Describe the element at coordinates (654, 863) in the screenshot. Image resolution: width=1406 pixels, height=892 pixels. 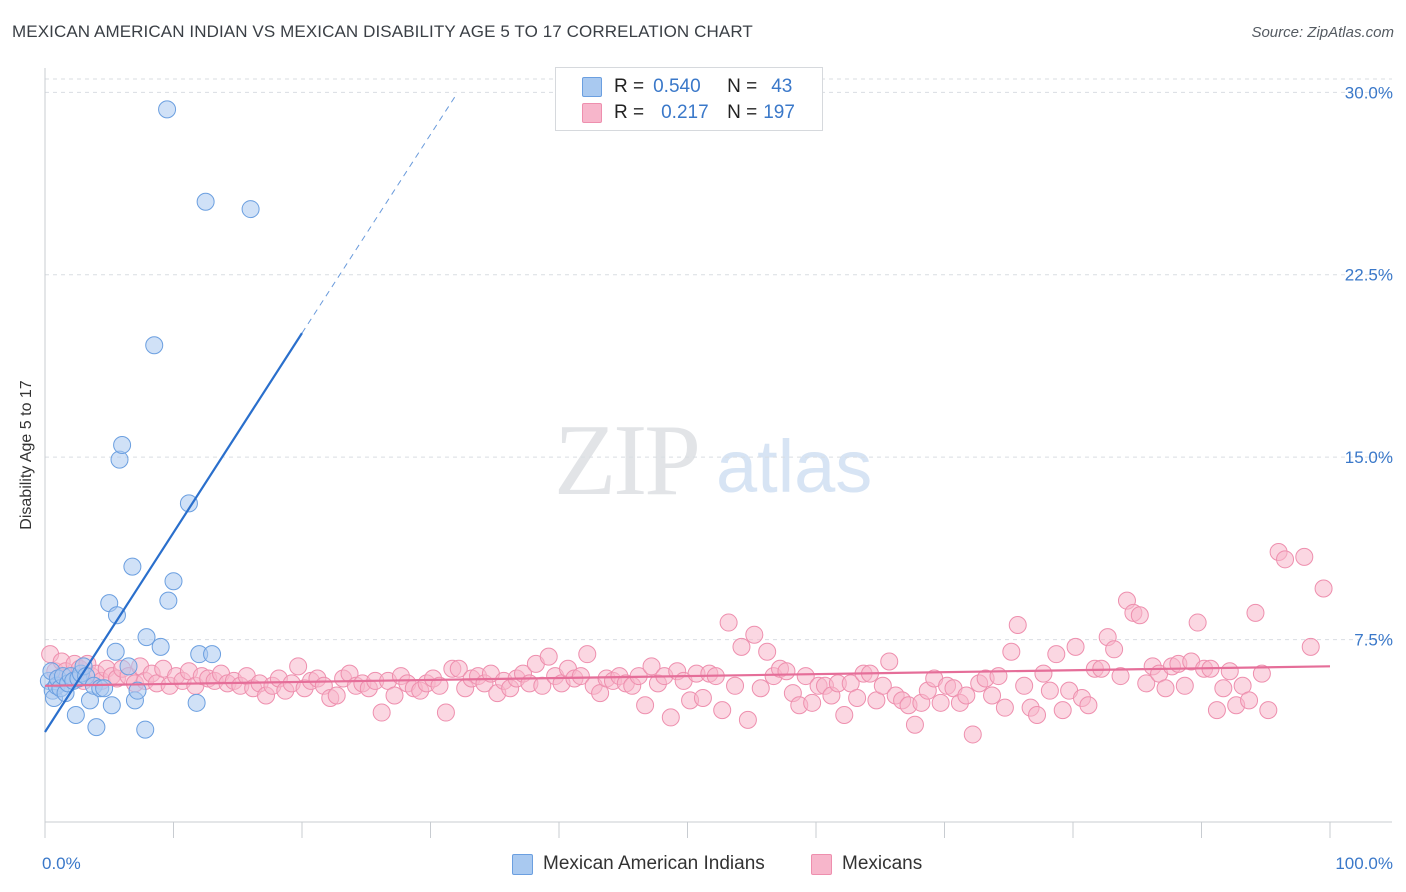
I see `bottom-legend-label: Mexican American Indians` at that location.